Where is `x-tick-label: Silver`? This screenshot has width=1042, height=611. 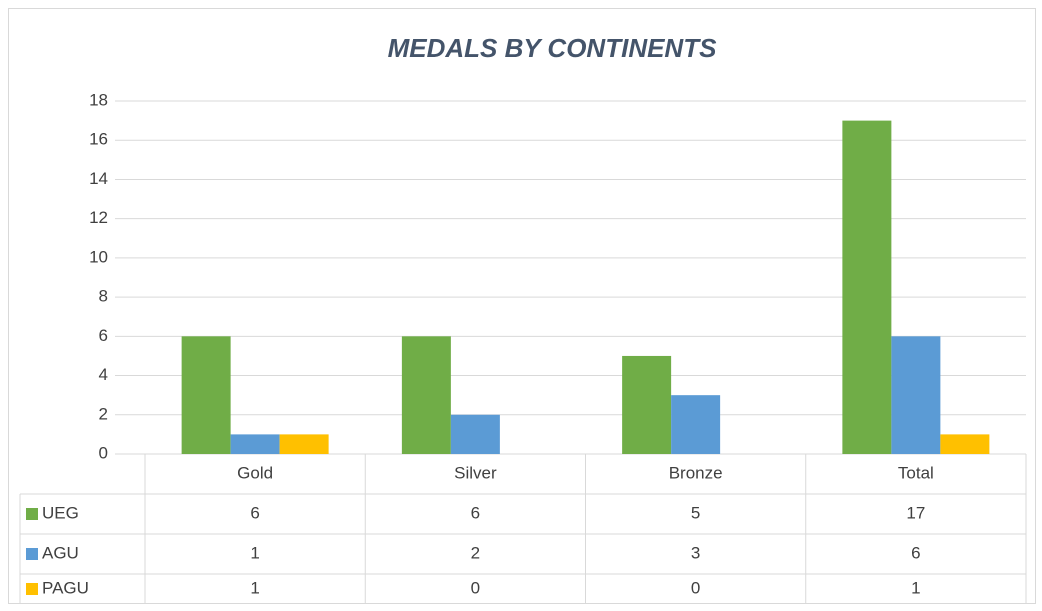
x-tick-label: Silver is located at coordinates (475, 472).